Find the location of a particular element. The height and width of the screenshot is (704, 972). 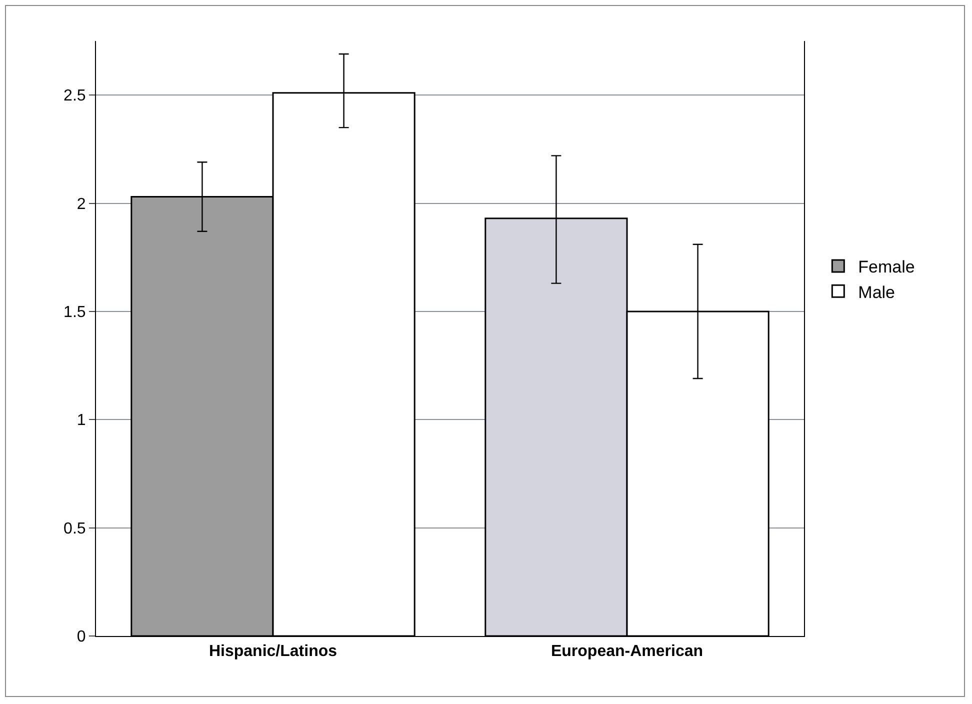

legend-label: Female is located at coordinates (886, 267).